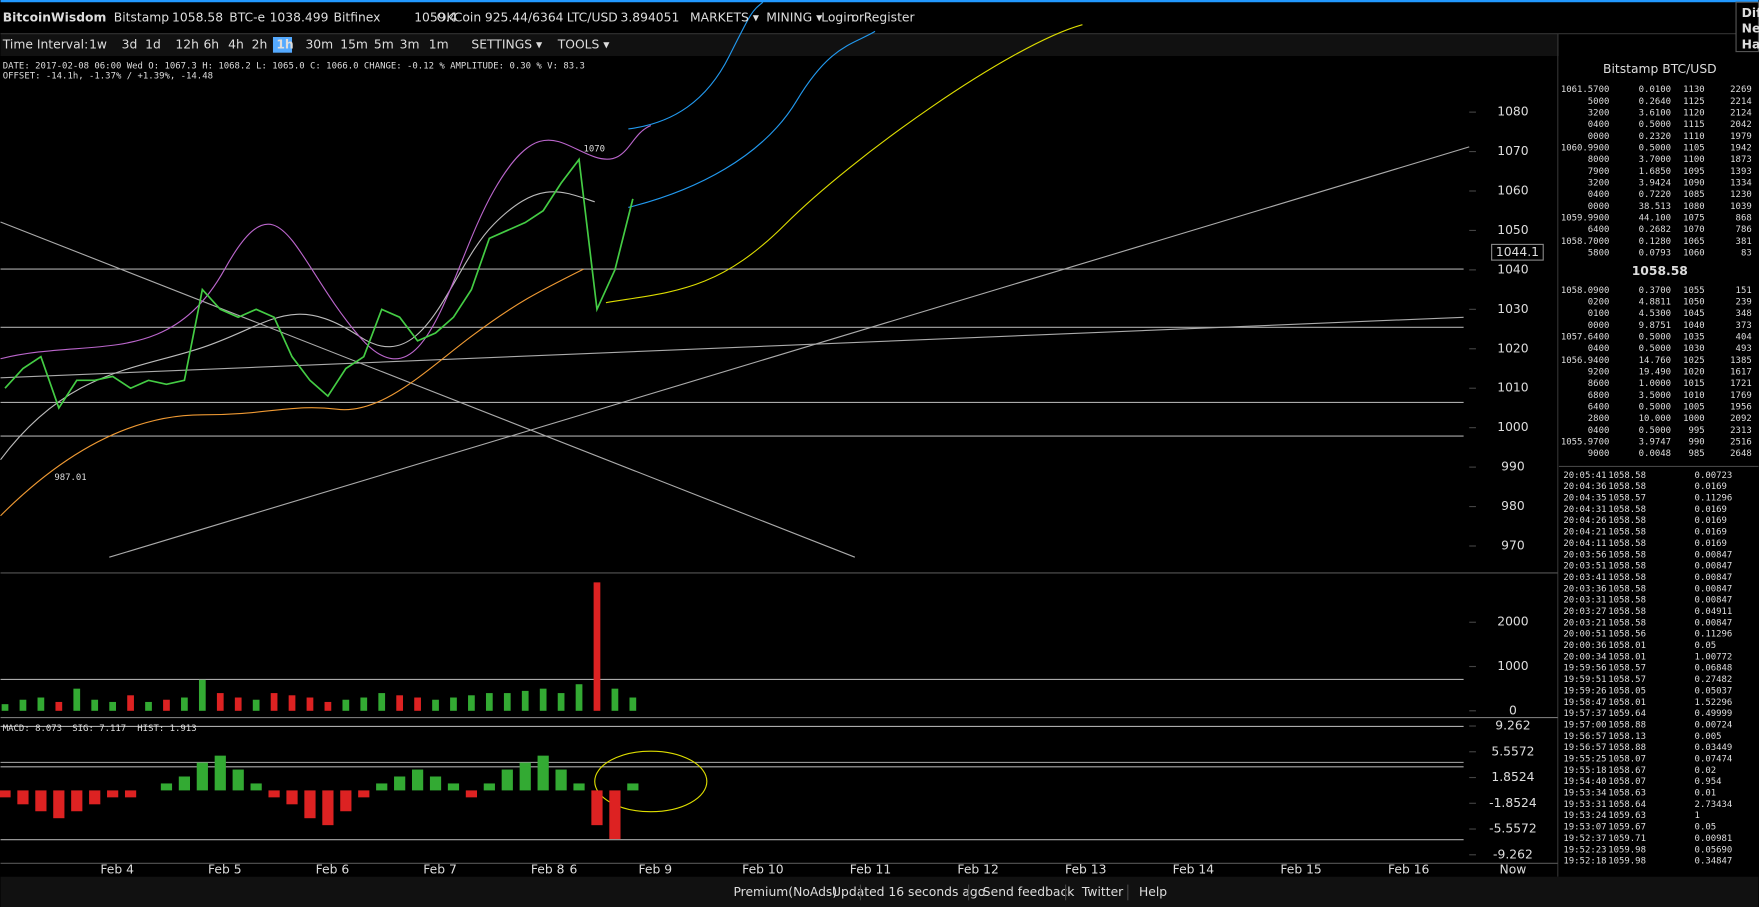  I want to click on book-cell: 1385, so click(1741, 361).